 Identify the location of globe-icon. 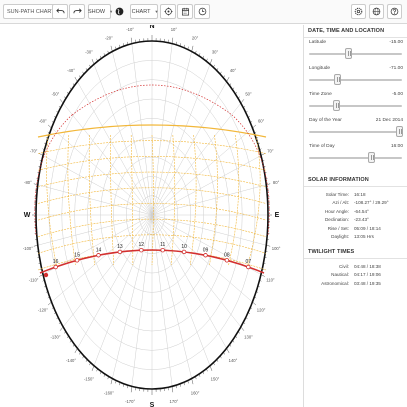
(119, 11).